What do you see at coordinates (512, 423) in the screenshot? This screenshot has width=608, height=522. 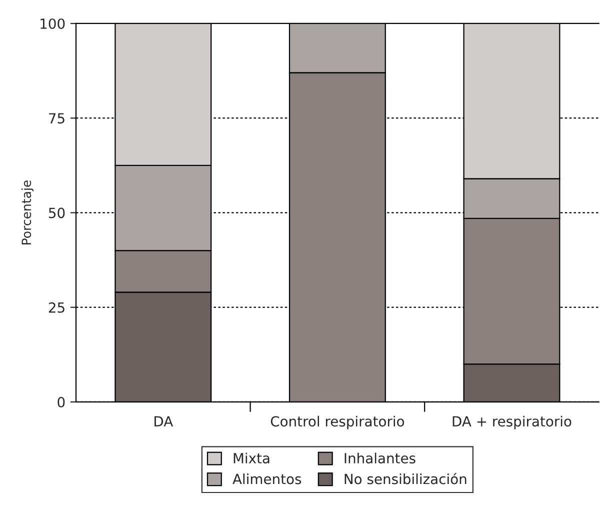 I see `x-tick-label: DA + respiratorio` at bounding box center [512, 423].